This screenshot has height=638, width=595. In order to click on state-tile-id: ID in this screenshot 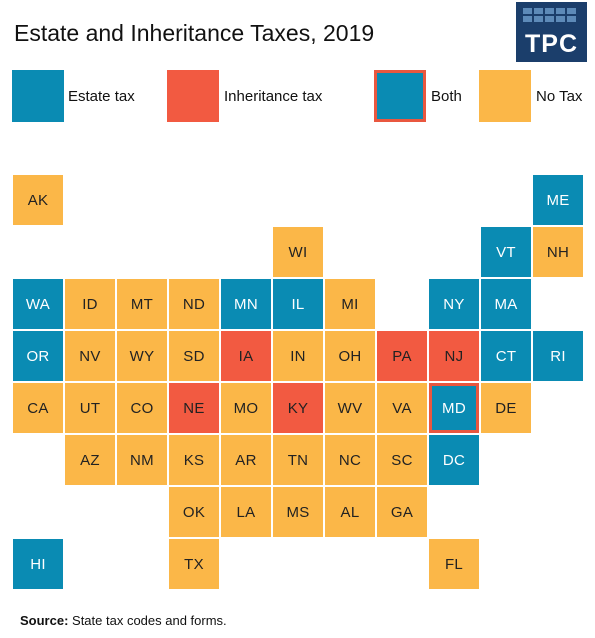, I will do `click(90, 304)`.